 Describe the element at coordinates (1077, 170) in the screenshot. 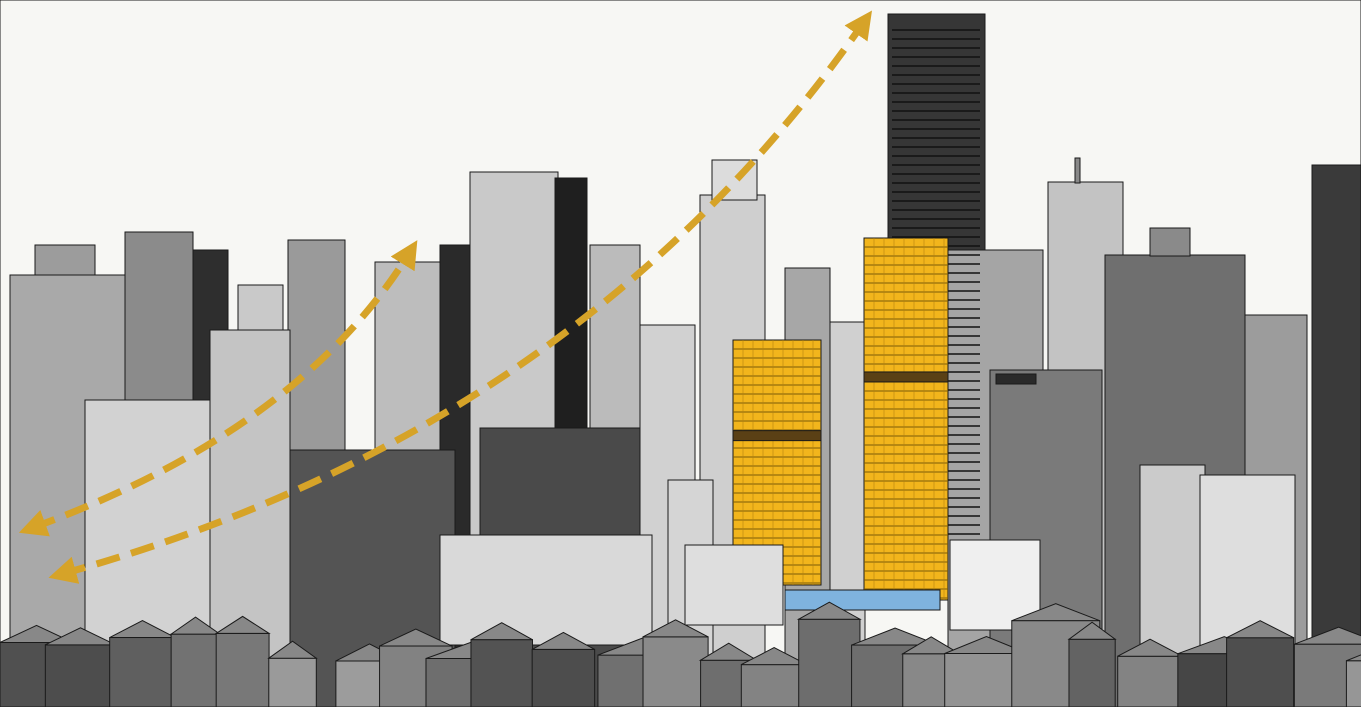

I see `spire` at that location.